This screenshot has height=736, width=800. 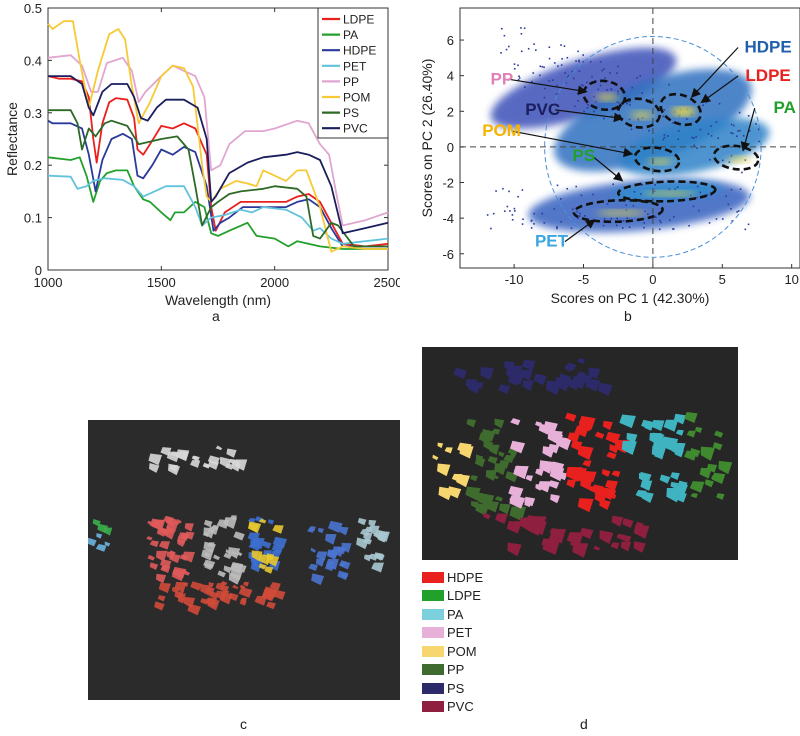 What do you see at coordinates (452, 614) in the screenshot?
I see `legend-item-pa: PA` at bounding box center [452, 614].